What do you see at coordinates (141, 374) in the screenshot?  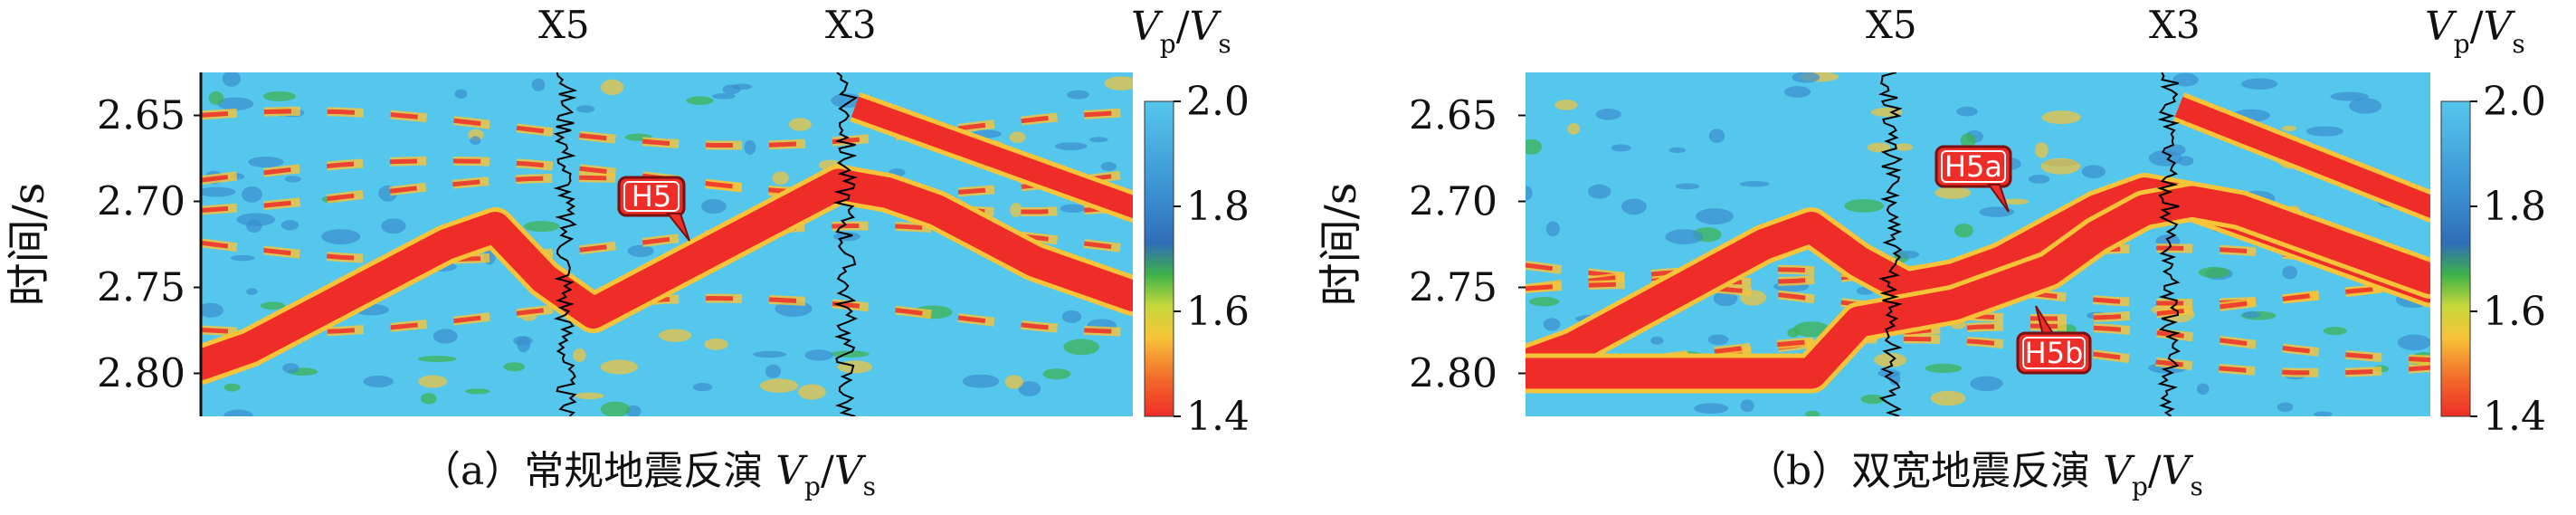 I see `y-tick-label: 2.80` at bounding box center [141, 374].